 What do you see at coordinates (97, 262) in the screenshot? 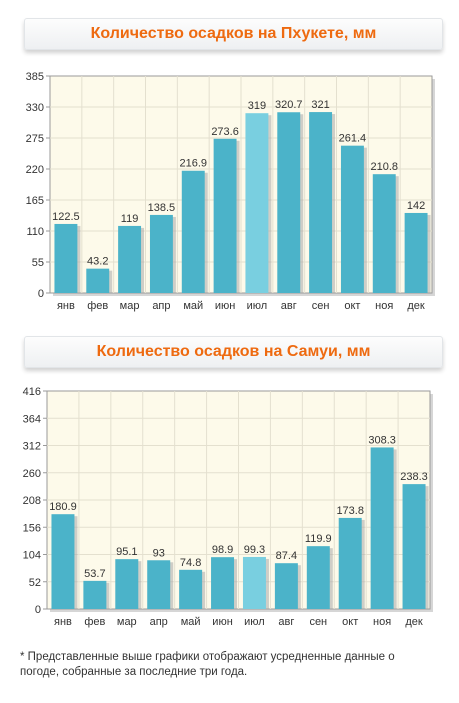
I see `data-label: 43.2` at bounding box center [97, 262].